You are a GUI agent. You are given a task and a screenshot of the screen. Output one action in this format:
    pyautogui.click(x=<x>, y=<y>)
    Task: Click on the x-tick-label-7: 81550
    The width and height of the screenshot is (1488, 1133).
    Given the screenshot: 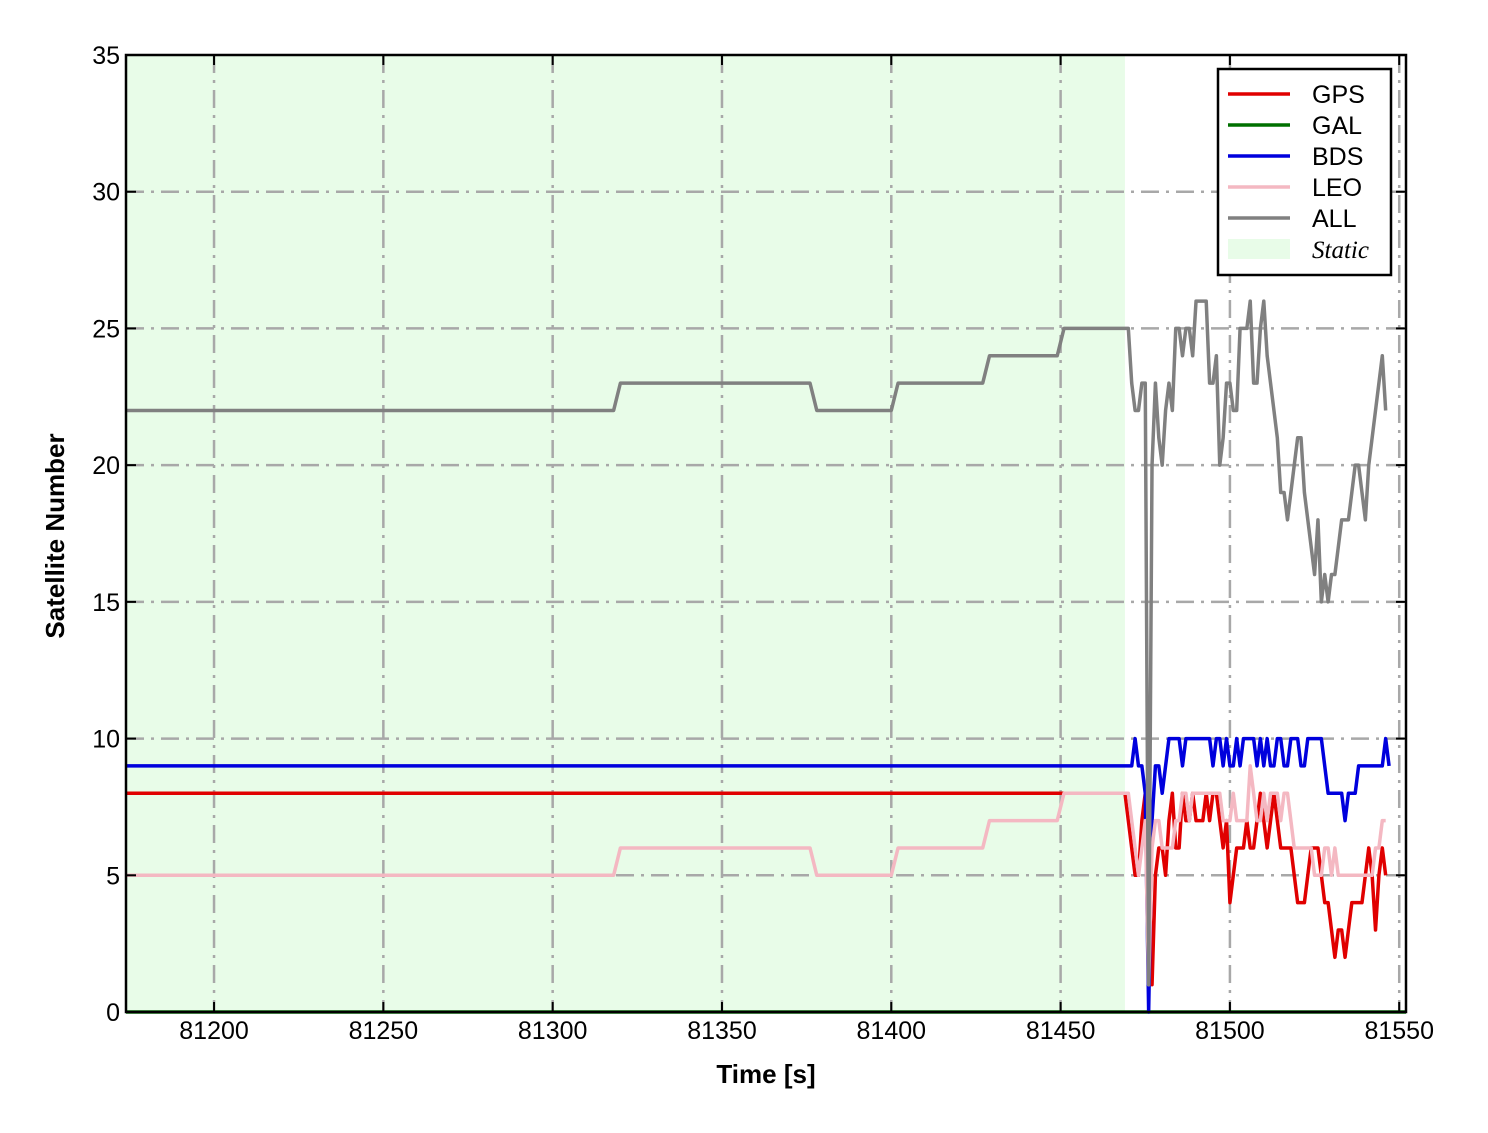 What is the action you would take?
    pyautogui.click(x=1399, y=1031)
    